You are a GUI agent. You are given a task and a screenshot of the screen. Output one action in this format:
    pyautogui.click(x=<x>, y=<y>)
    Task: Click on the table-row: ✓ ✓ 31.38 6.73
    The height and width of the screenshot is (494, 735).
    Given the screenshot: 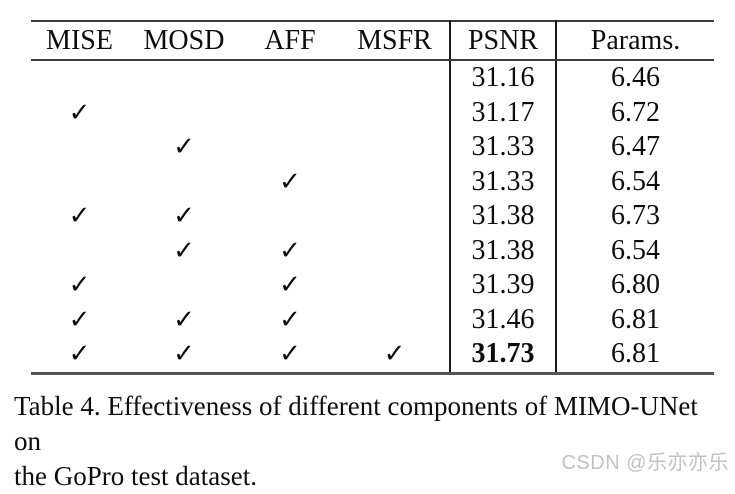 What is the action you would take?
    pyautogui.click(x=372, y=216)
    